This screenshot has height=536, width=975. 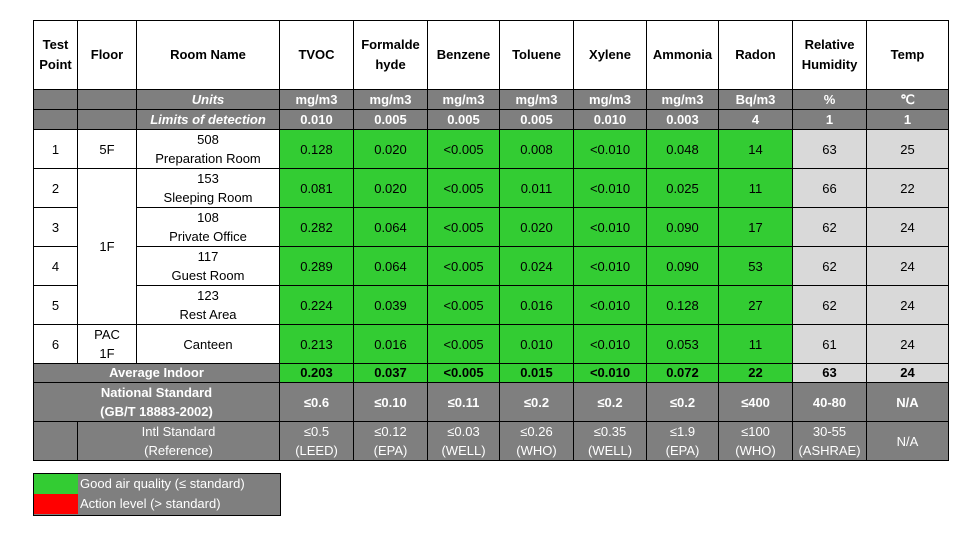 What do you see at coordinates (536, 266) in the screenshot?
I see `value-cell: 0.024` at bounding box center [536, 266].